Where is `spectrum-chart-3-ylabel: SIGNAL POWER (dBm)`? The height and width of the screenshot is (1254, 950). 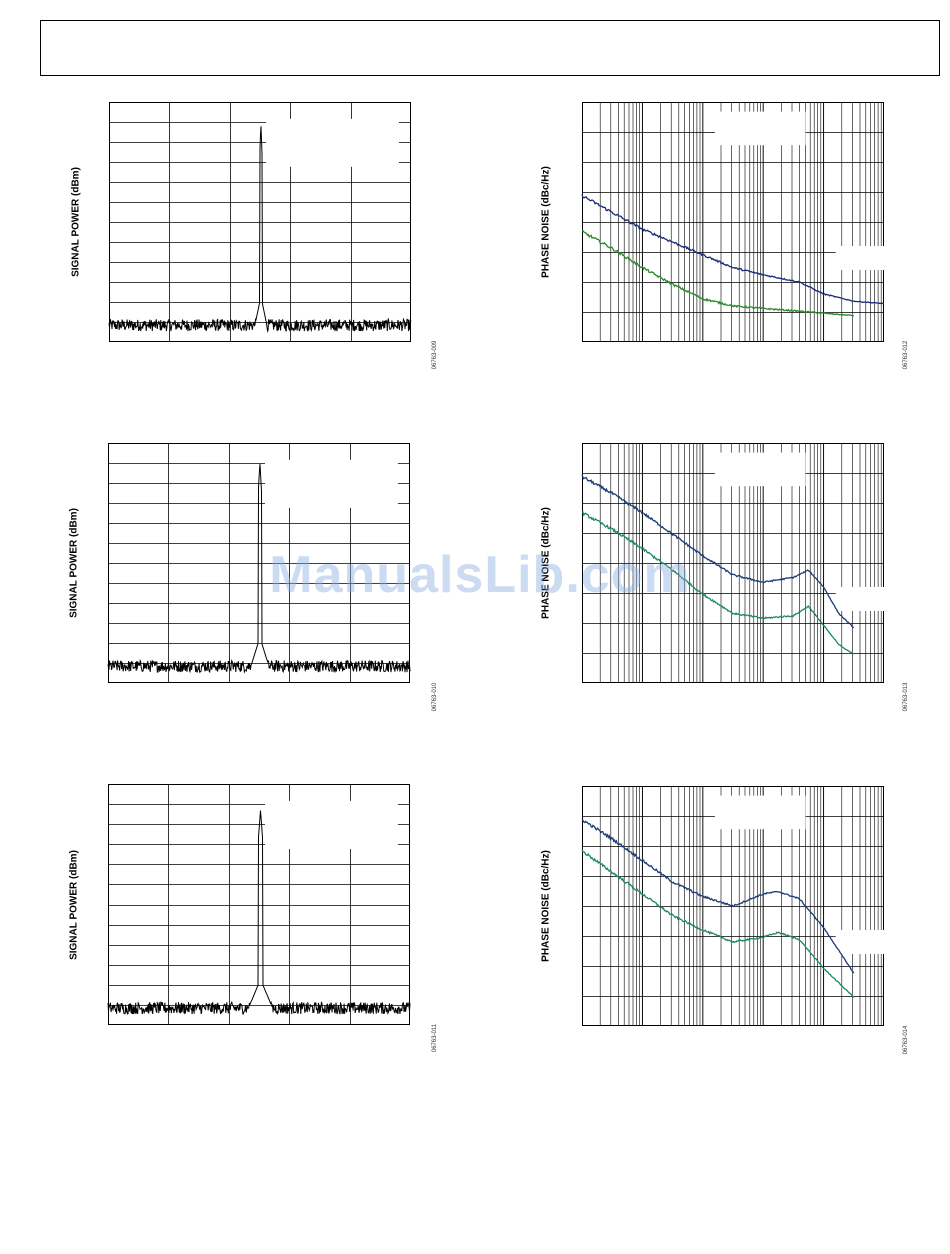 spectrum-chart-3-ylabel: SIGNAL POWER (dBm) is located at coordinates (74, 905).